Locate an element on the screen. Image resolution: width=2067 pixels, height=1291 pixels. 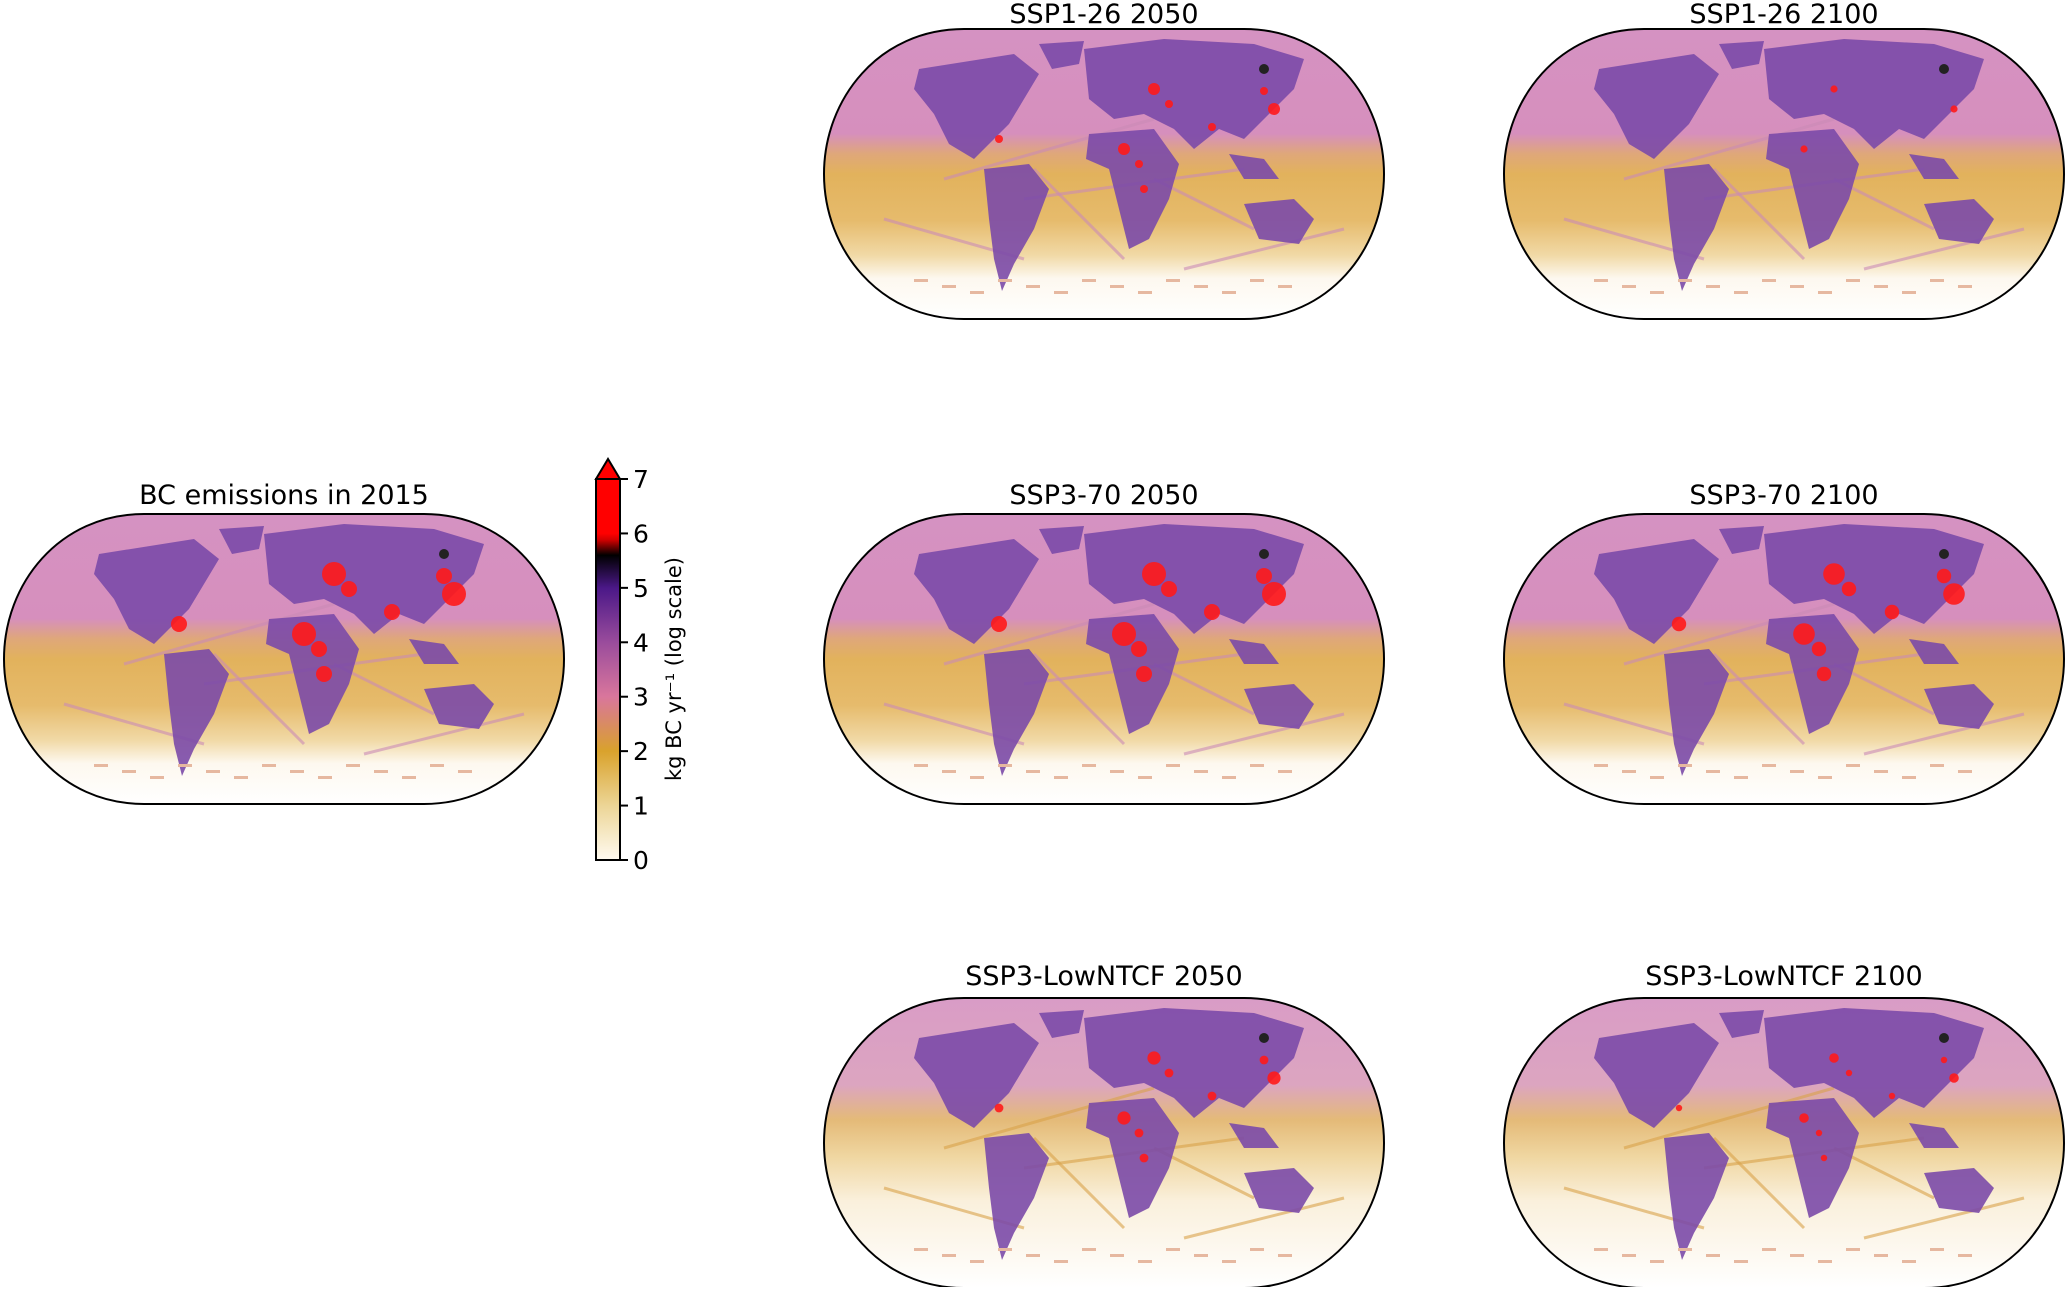
colorbar: 0 1 2 3 4 5 6 7 kg BC yr⁻¹ (log scale) is located at coordinates (640, 666).